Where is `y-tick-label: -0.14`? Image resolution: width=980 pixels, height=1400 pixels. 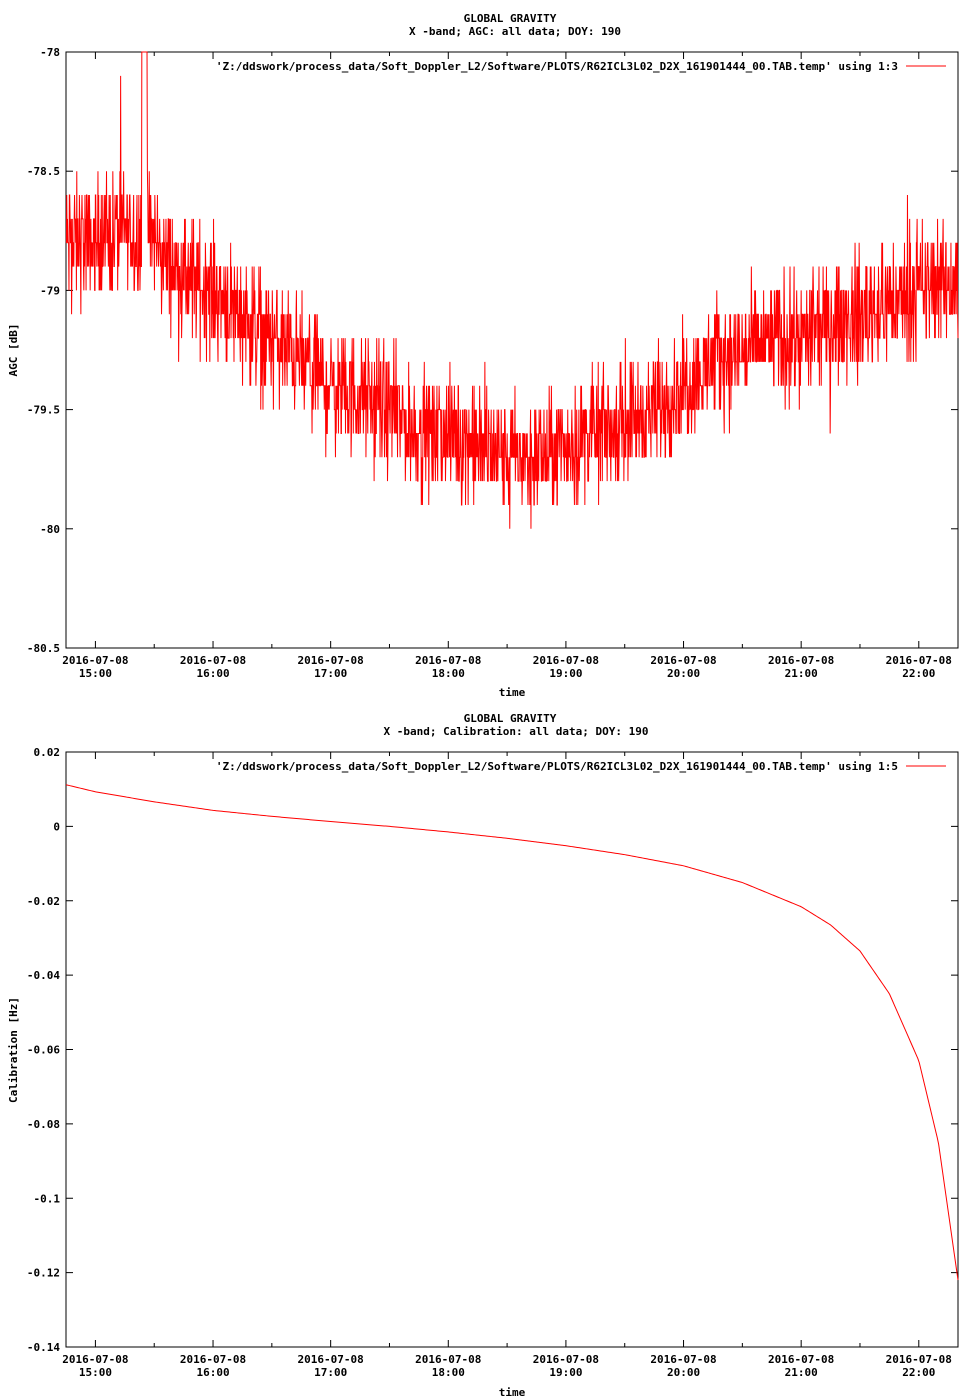 y-tick-label: -0.14 is located at coordinates (43, 1347).